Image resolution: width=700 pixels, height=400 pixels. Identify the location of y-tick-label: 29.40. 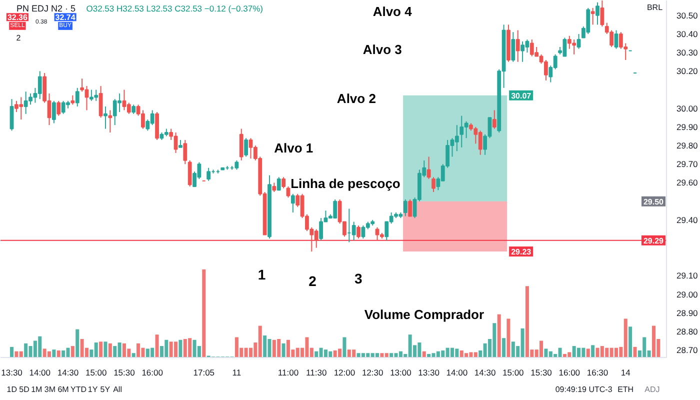
(687, 219).